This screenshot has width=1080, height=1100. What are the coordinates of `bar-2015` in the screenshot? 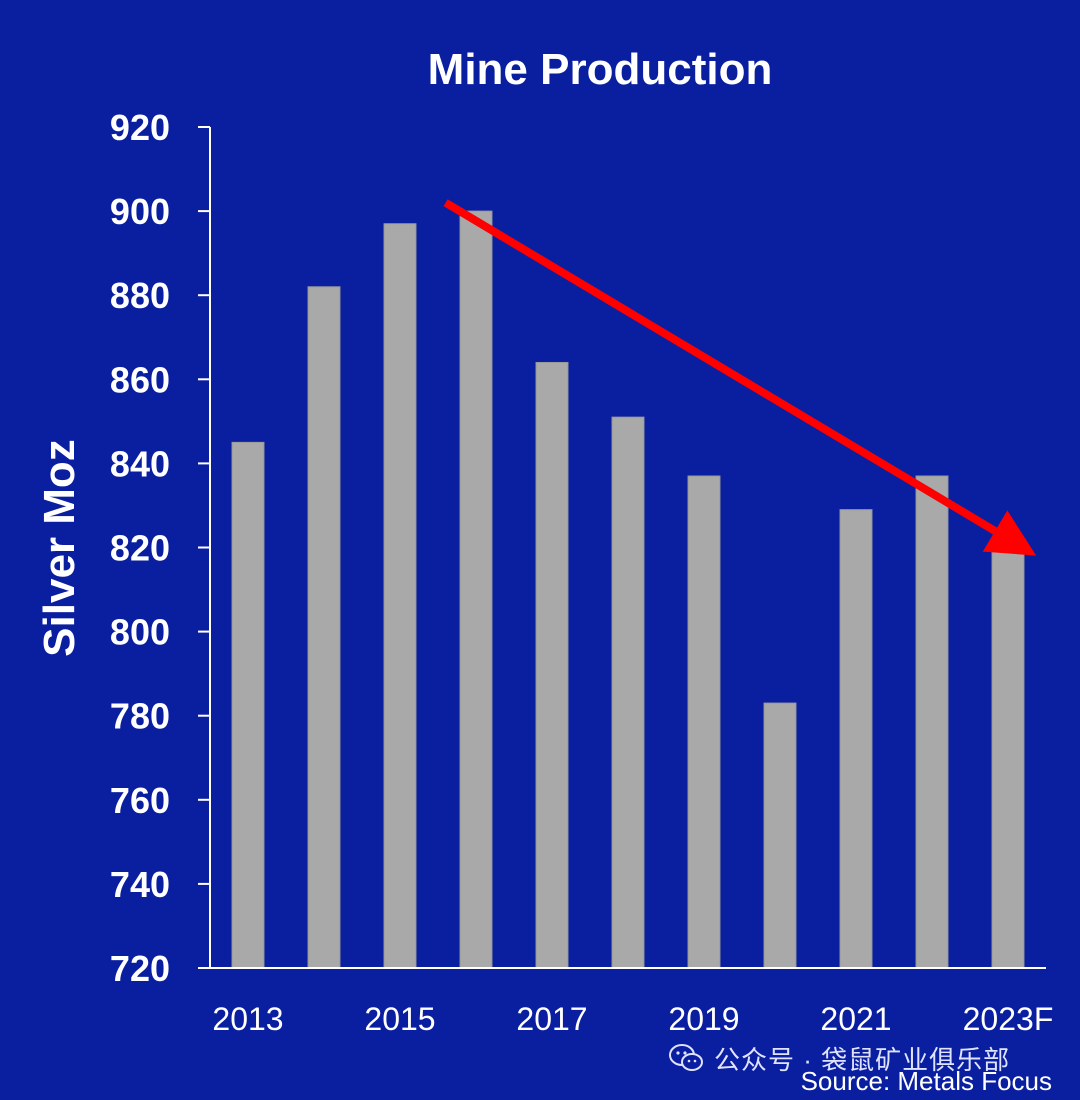 It's located at (400, 596).